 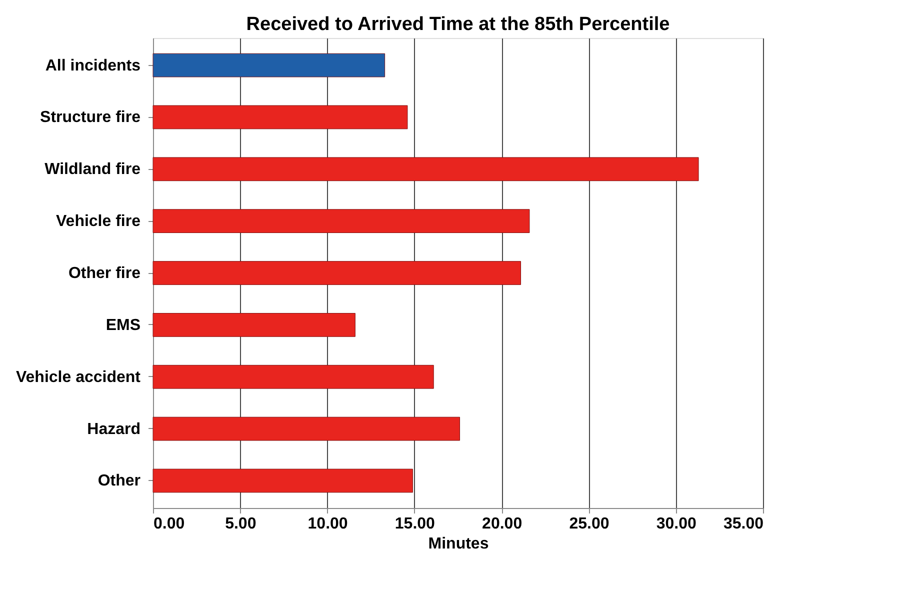 I want to click on y-tick-label: Hazard, so click(x=113, y=429).